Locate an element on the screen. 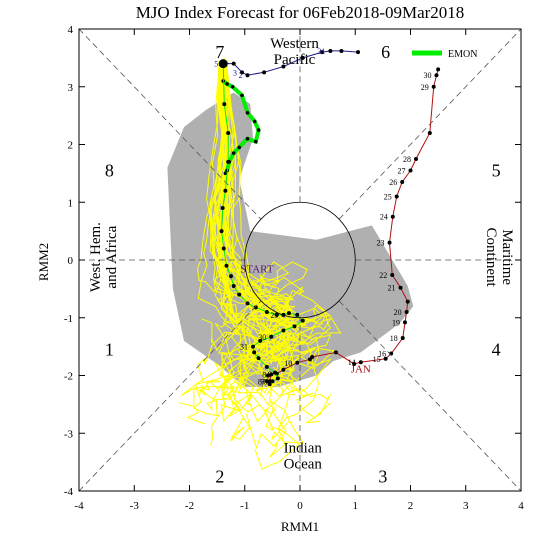 The image size is (547, 547). phase-label: 8 is located at coordinates (109, 170).